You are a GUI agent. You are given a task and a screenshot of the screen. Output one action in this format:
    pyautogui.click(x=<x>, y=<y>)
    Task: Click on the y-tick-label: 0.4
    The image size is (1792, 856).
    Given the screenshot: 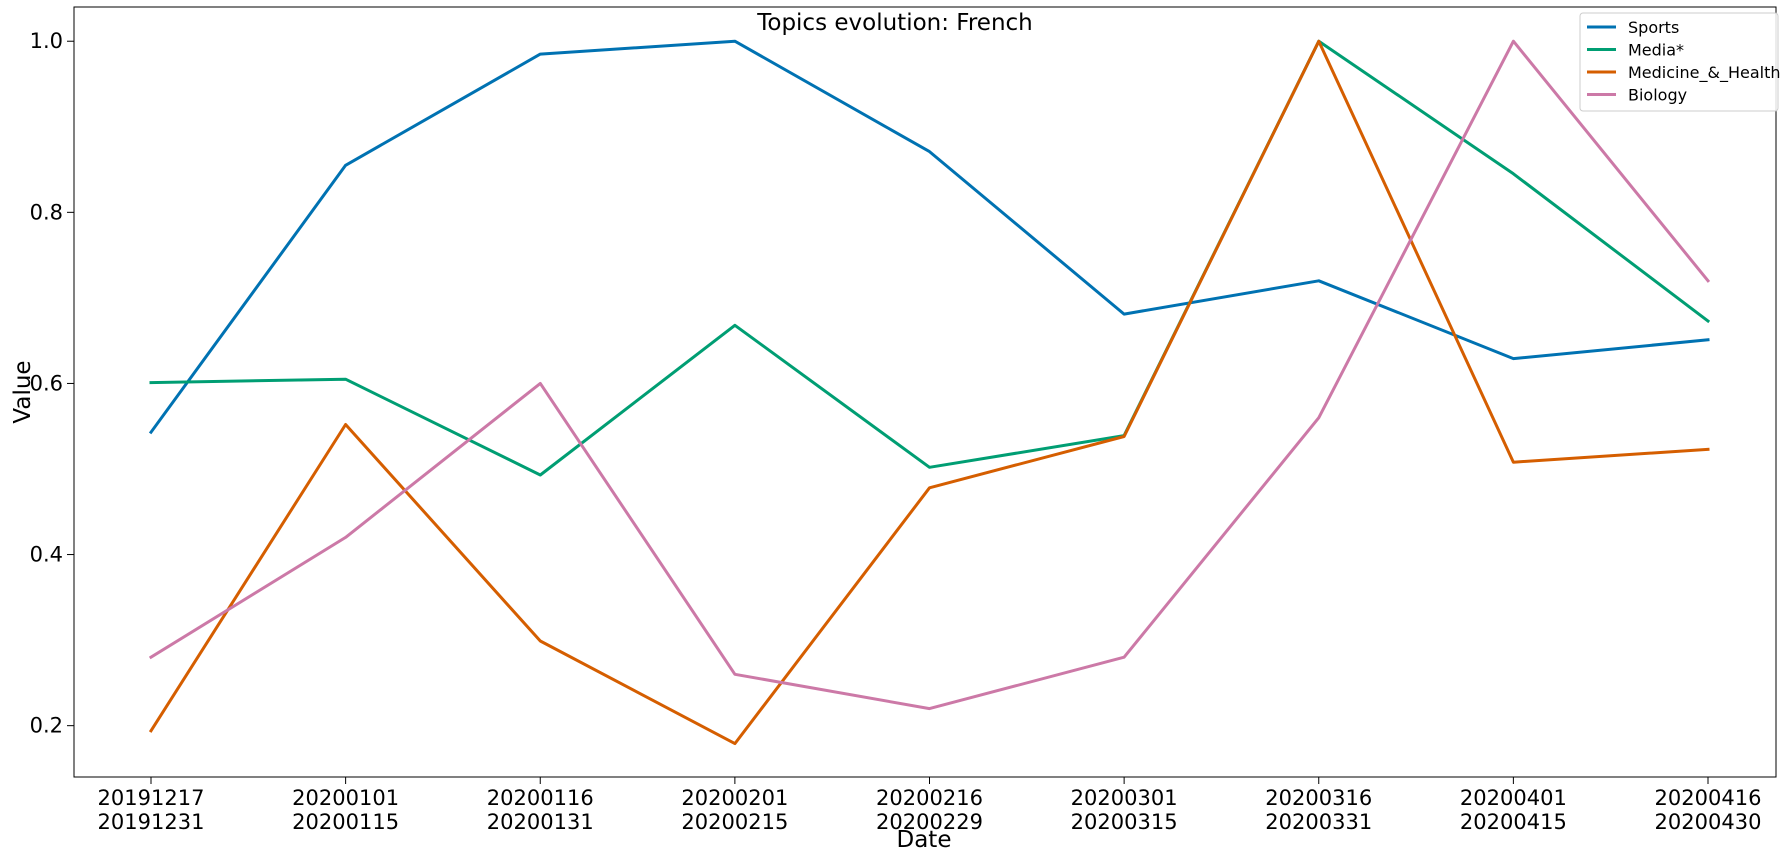 What is the action you would take?
    pyautogui.click(x=46, y=555)
    